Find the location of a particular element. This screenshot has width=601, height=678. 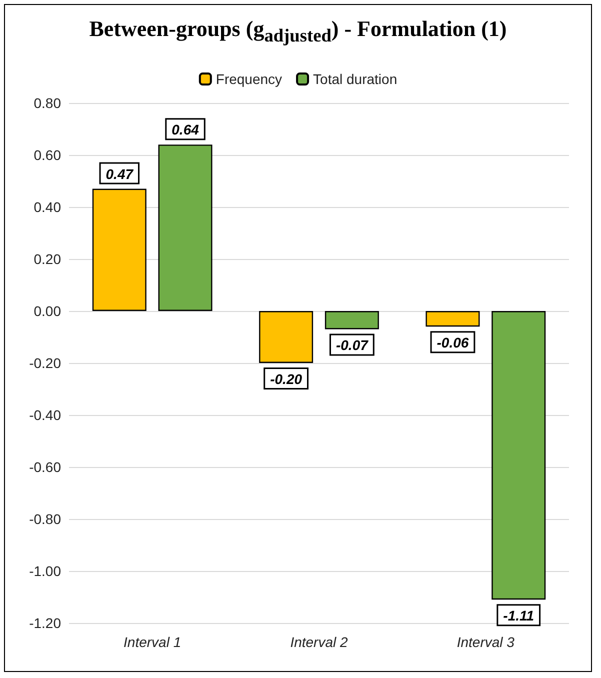

data-label: -0.07 is located at coordinates (353, 345).